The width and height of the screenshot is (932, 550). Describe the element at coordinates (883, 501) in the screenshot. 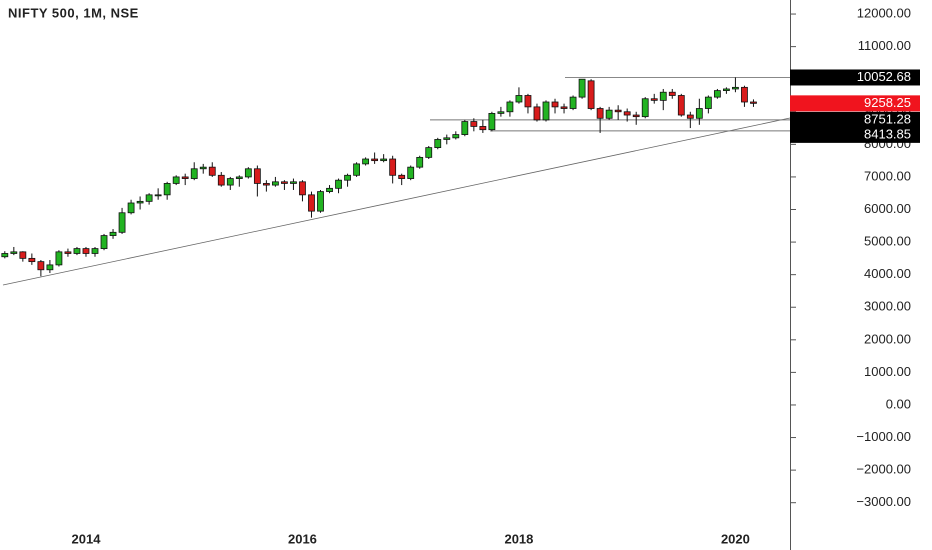

I see `y-tick-label: −3000.00` at that location.